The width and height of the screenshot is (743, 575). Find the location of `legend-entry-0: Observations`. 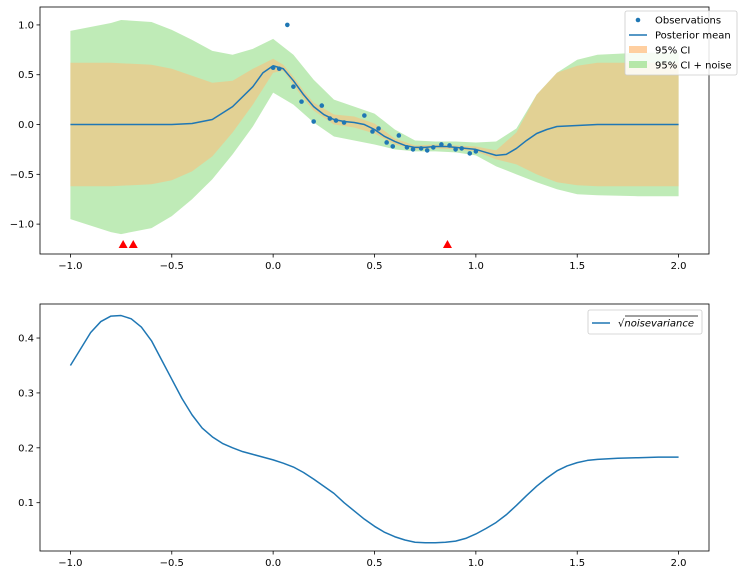

legend-entry-0: Observations is located at coordinates (678, 21).